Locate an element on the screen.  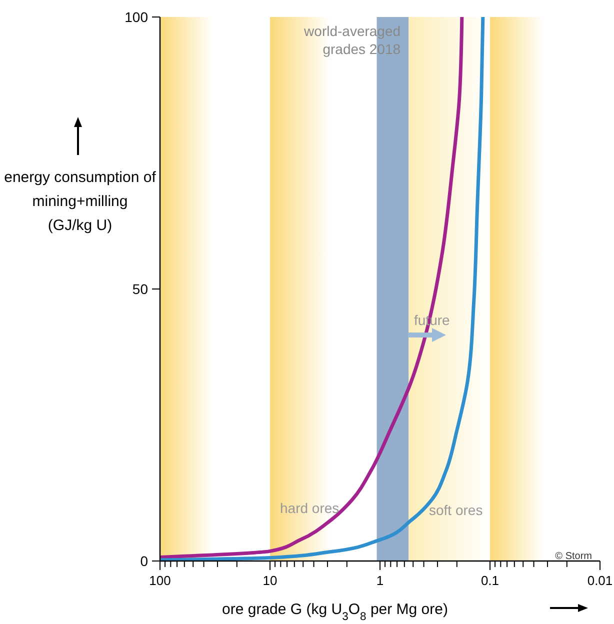
y-tick-label: 0 is located at coordinates (144, 561).